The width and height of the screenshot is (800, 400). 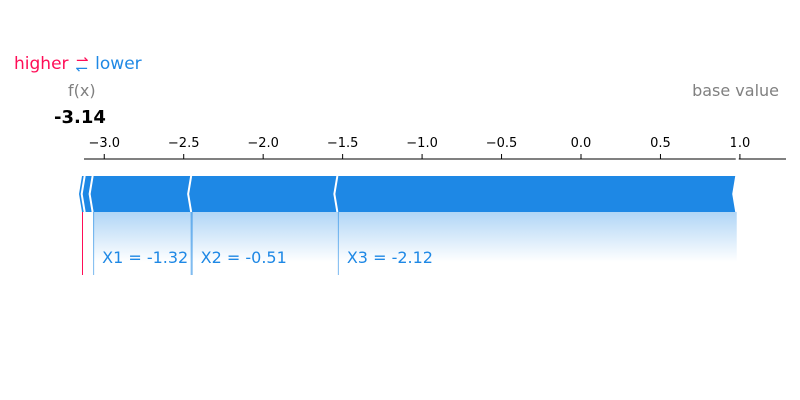 What do you see at coordinates (502, 143) in the screenshot?
I see `x-tick-label: −0.5` at bounding box center [502, 143].